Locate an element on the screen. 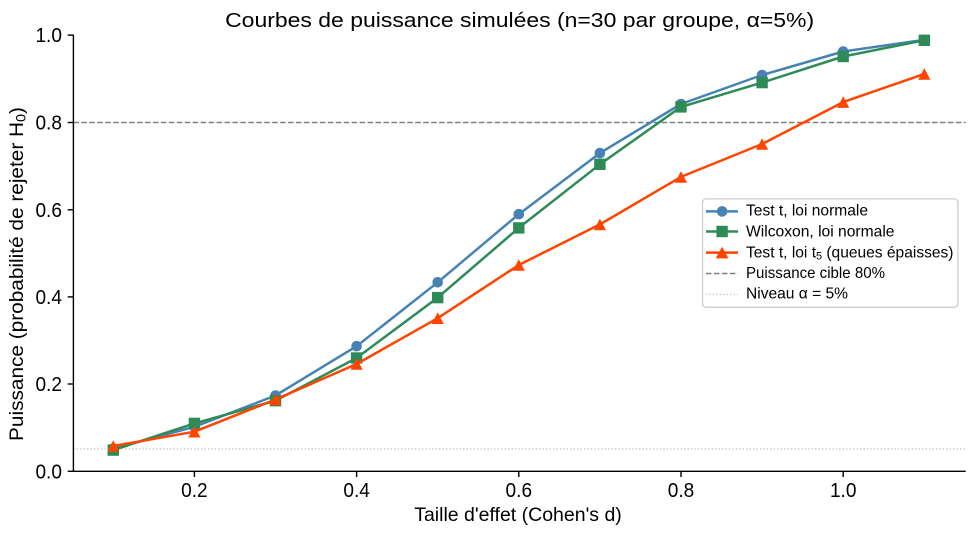 The height and width of the screenshot is (540, 975). svg-text: Puissance cible 80% is located at coordinates (815, 273).